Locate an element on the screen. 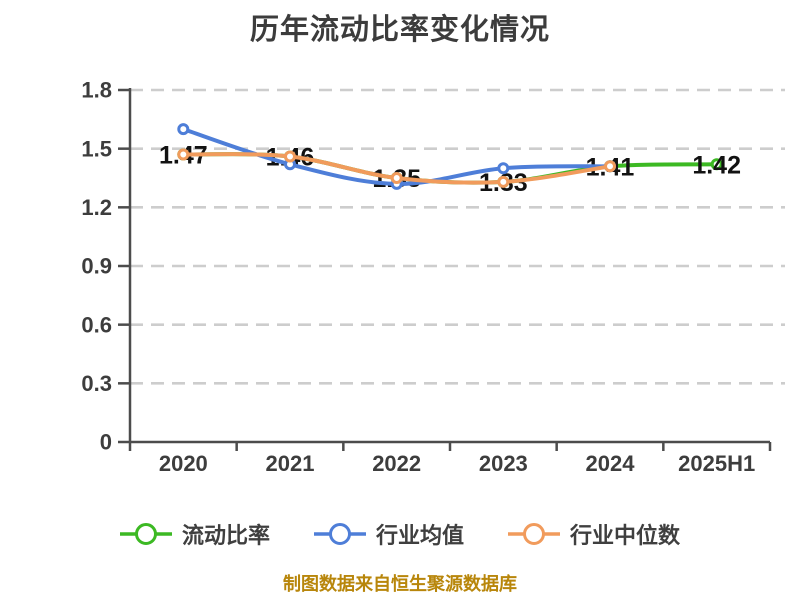 This screenshot has height=600, width=800. y-tick-label: 0.6 is located at coordinates (96, 324).